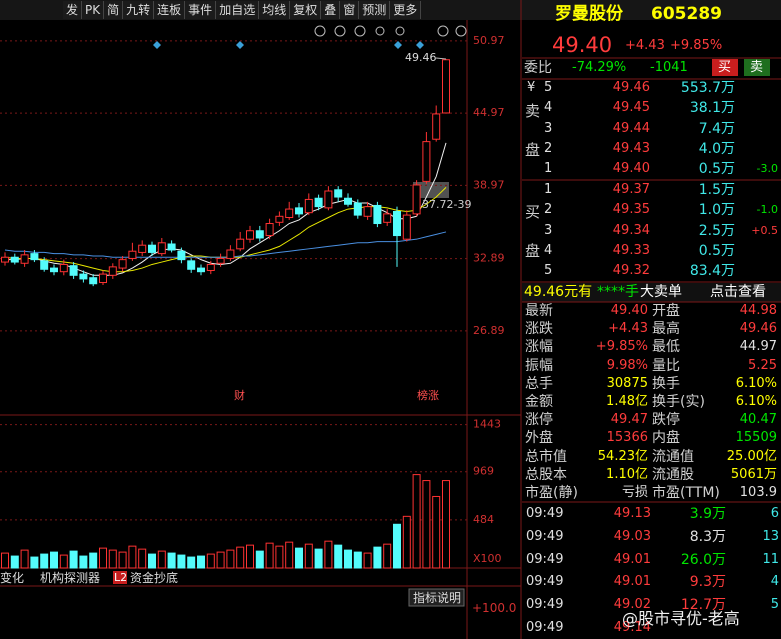  What do you see at coordinates (139, 10) in the screenshot?
I see `toolbar-button: 九转` at bounding box center [139, 10].